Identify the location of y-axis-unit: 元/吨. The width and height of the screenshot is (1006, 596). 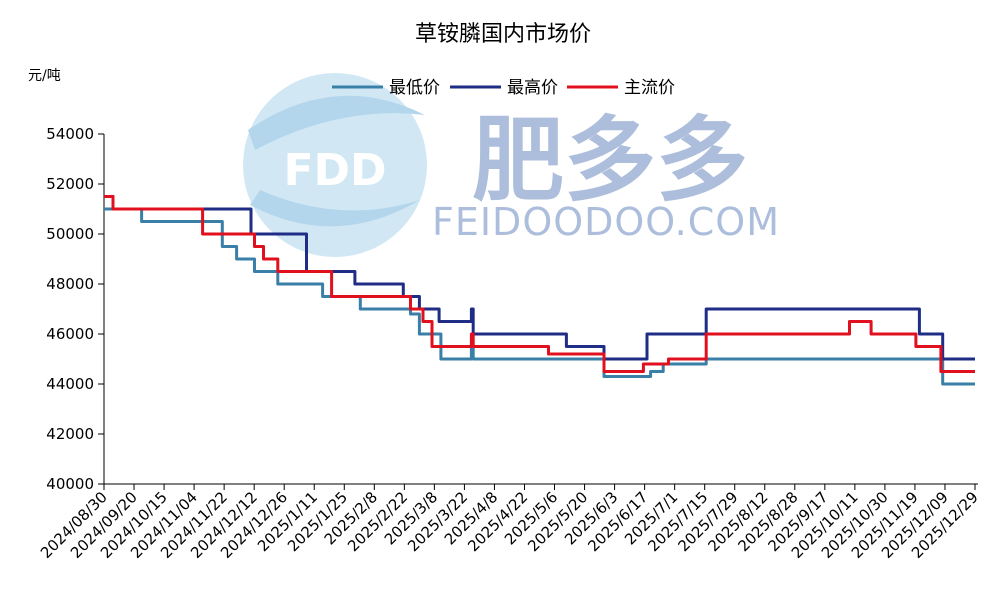
(44, 76).